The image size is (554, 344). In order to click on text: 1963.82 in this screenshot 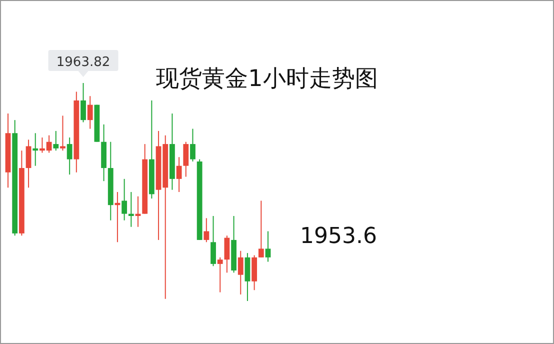, I will do `click(83, 62)`.